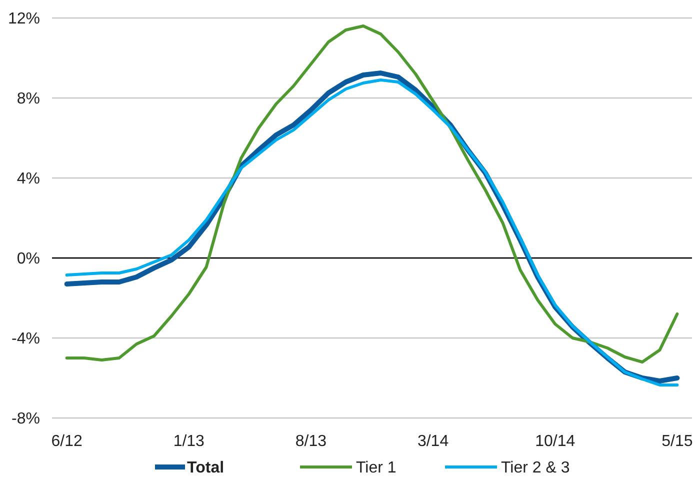 This screenshot has height=480, width=696. What do you see at coordinates (555, 441) in the screenshot?
I see `x-tick-label: 10/14` at bounding box center [555, 441].